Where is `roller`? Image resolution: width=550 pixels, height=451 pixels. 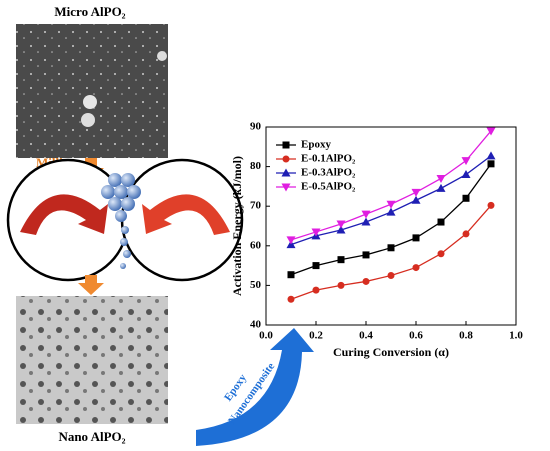 roller is located at coordinates (182, 220).